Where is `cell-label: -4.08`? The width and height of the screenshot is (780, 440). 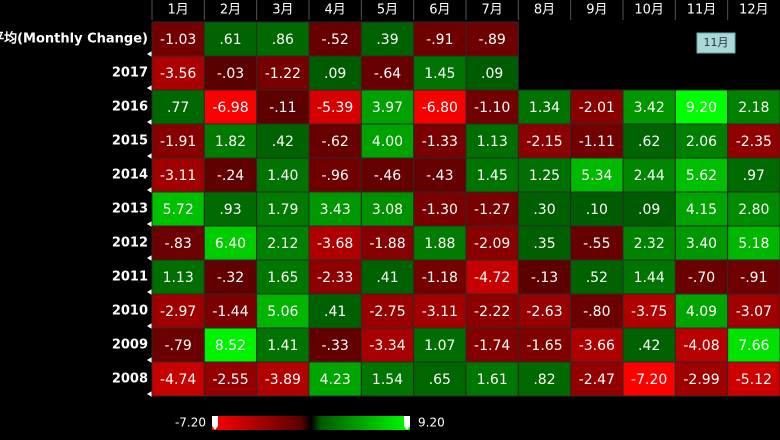 cell-label: -4.08 is located at coordinates (701, 346).